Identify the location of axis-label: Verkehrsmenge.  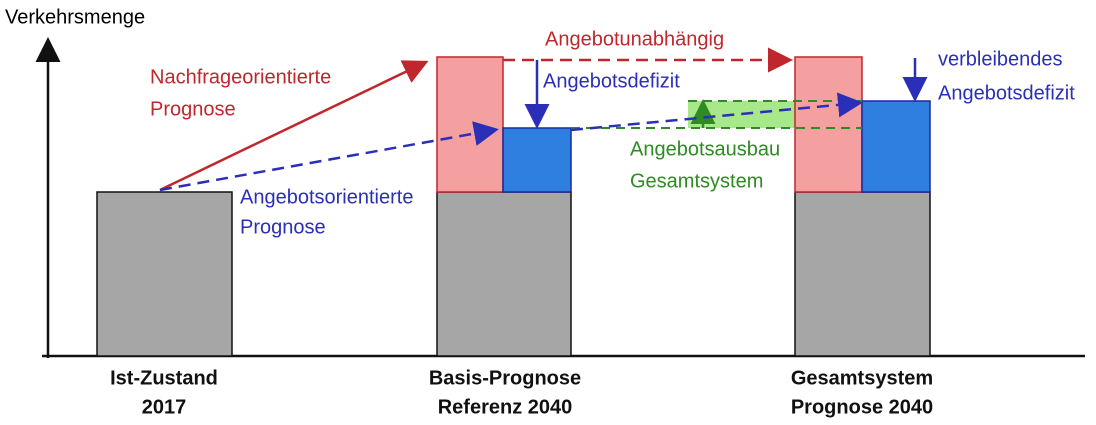
(75, 17).